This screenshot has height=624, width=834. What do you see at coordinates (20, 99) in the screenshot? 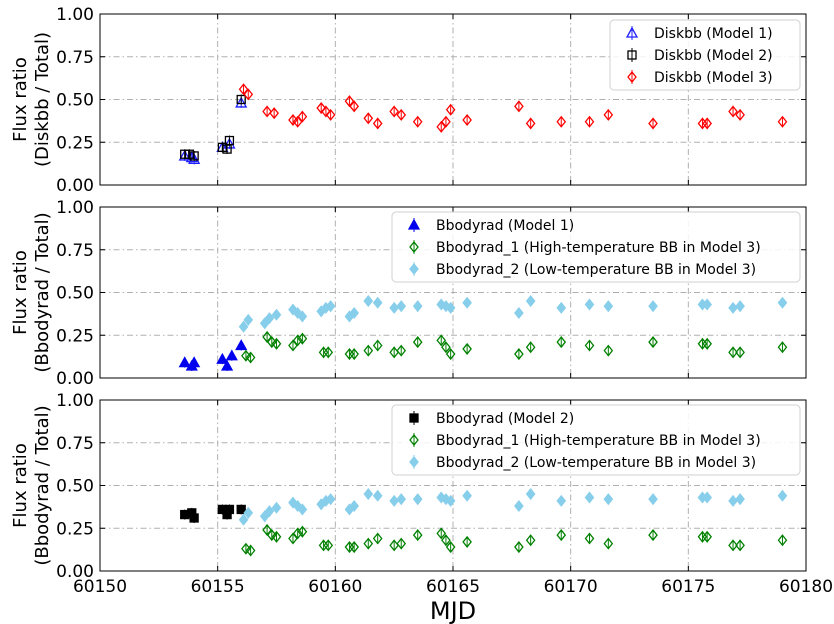
I see `y-axis-label: Flux ratio` at bounding box center [20, 99].